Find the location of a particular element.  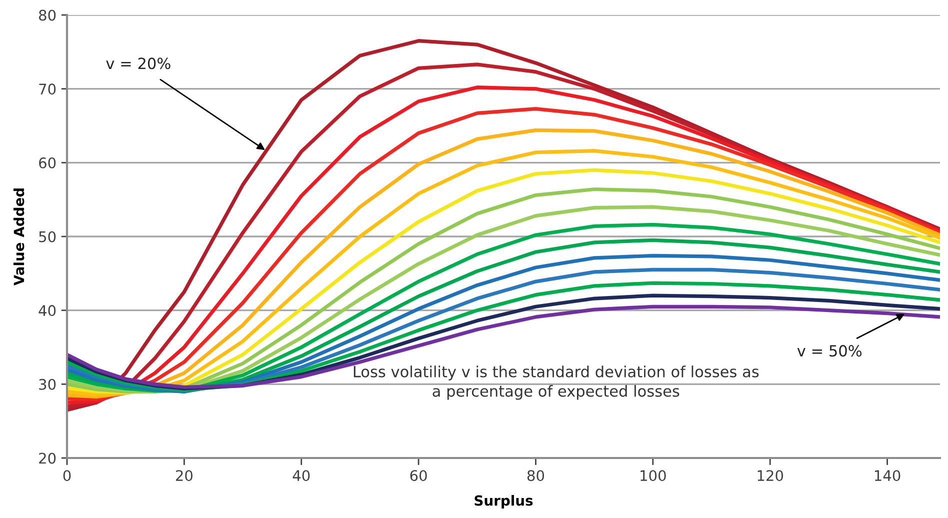

y-axis-title: Value Added is located at coordinates (18, 237).